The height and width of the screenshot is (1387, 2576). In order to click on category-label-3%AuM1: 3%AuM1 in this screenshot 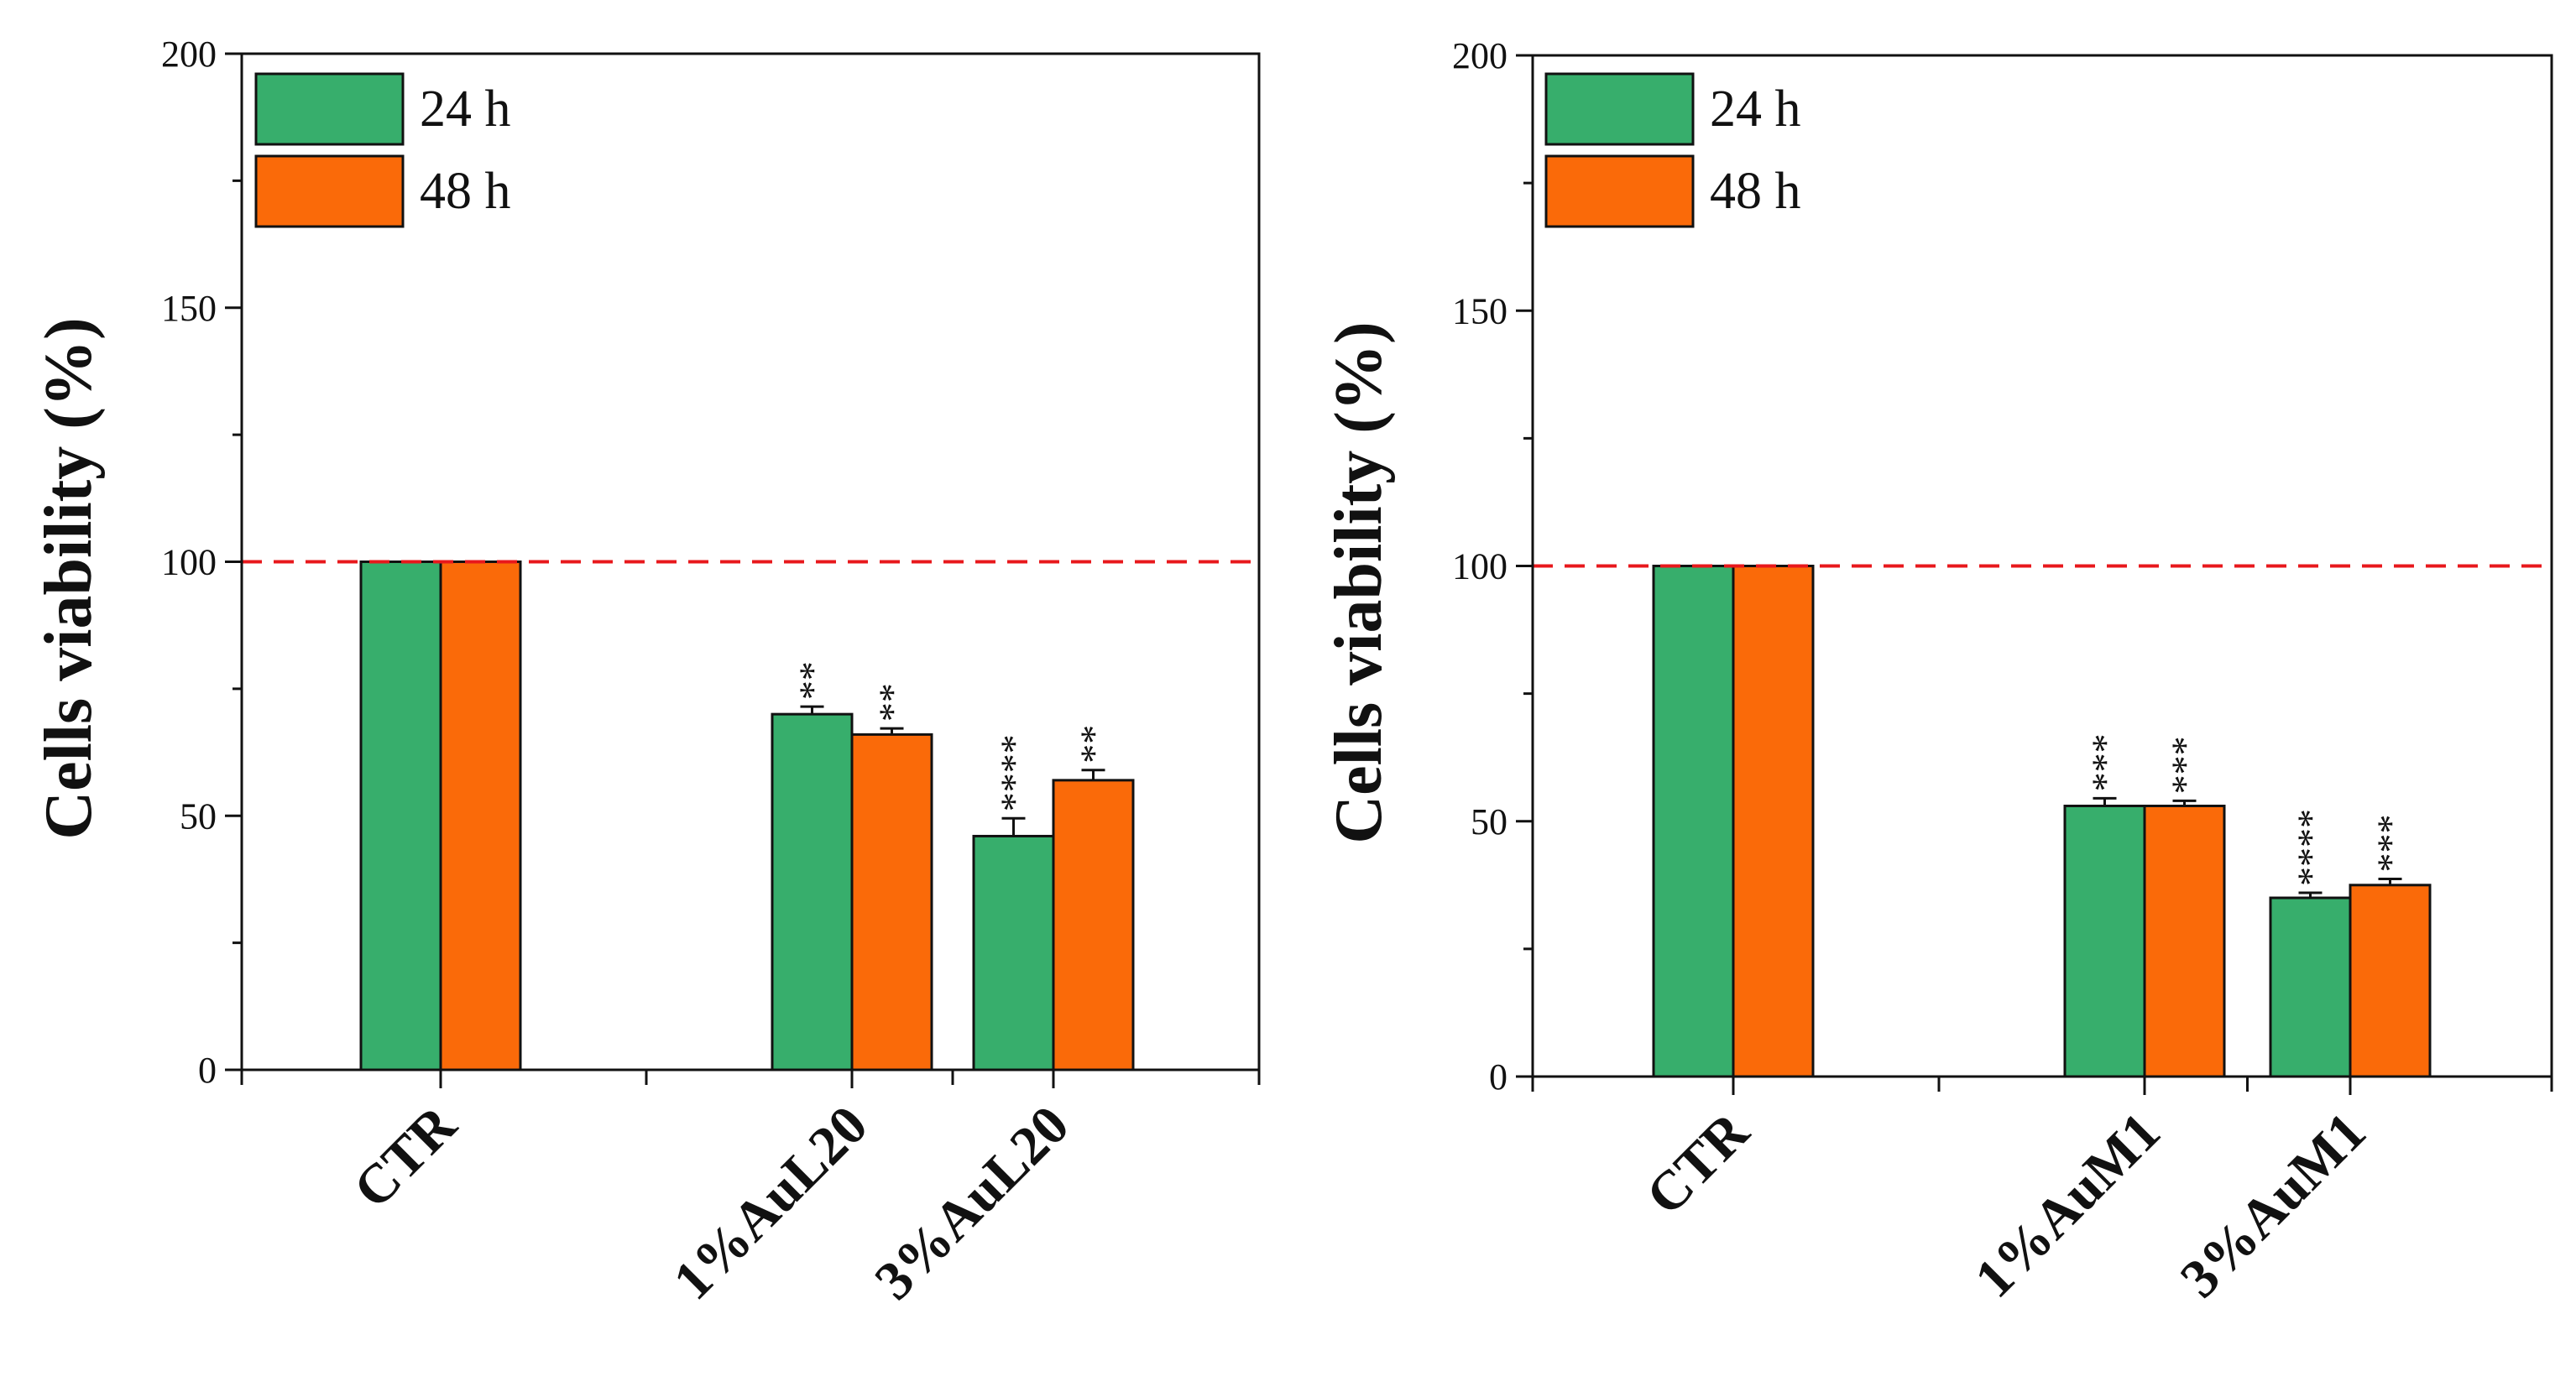, I will do `click(2273, 1205)`.